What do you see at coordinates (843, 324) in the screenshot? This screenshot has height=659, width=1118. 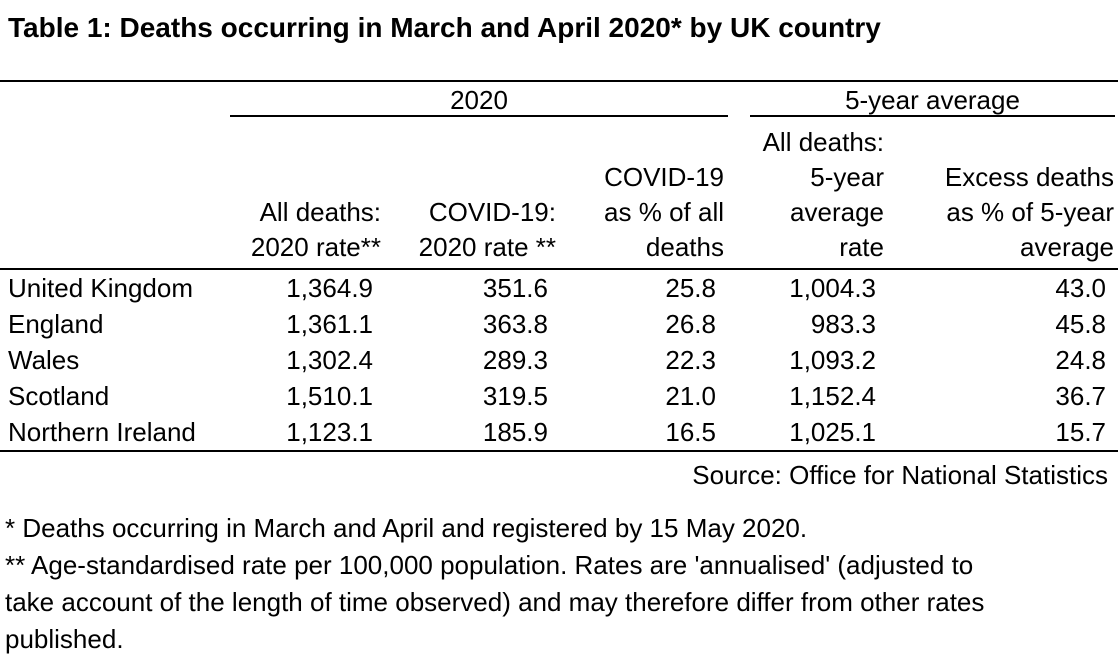 I see `cell-all-deaths-5yr-avg-rate: 983.3` at bounding box center [843, 324].